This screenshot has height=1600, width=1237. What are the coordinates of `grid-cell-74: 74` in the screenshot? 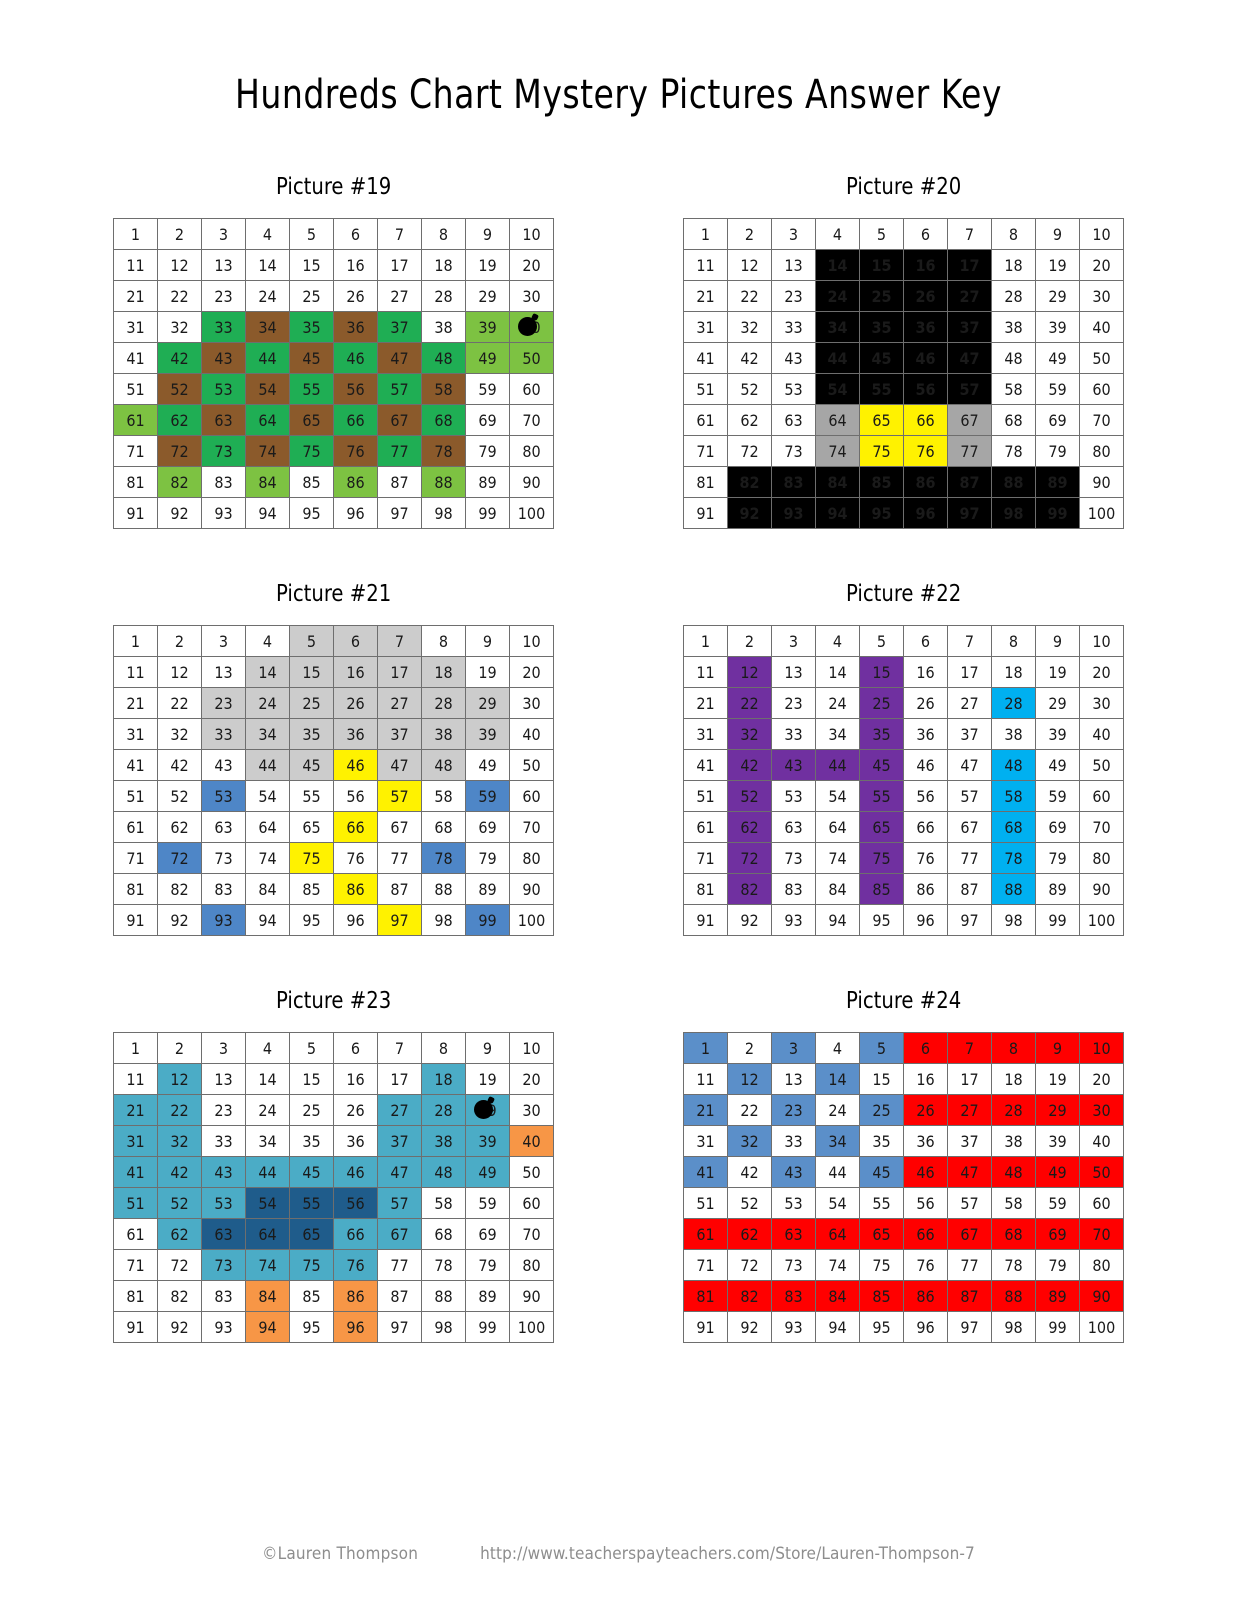 It's located at (837, 451).